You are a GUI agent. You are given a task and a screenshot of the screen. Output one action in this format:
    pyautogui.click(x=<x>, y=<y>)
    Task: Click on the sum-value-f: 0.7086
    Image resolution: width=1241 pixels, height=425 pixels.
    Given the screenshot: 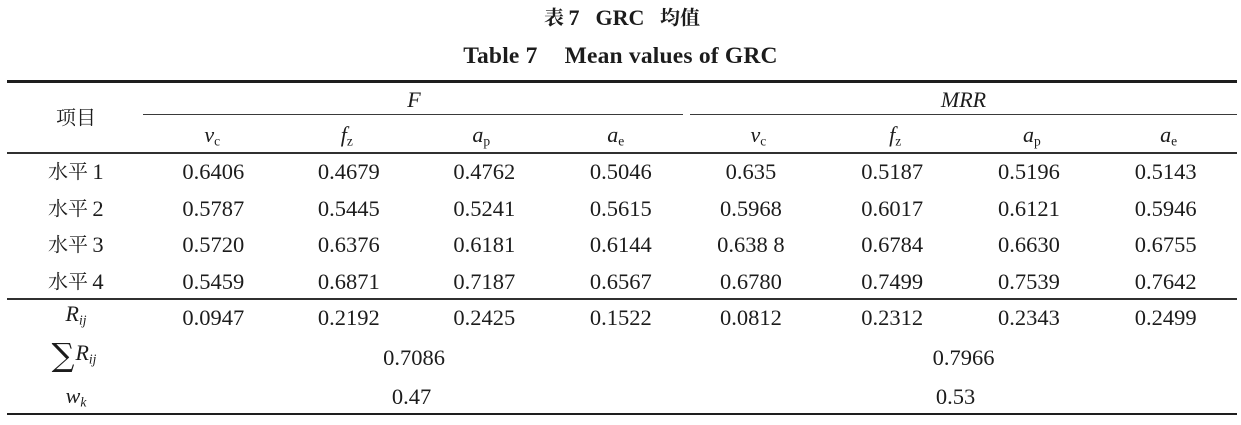 What is the action you would take?
    pyautogui.click(x=414, y=358)
    